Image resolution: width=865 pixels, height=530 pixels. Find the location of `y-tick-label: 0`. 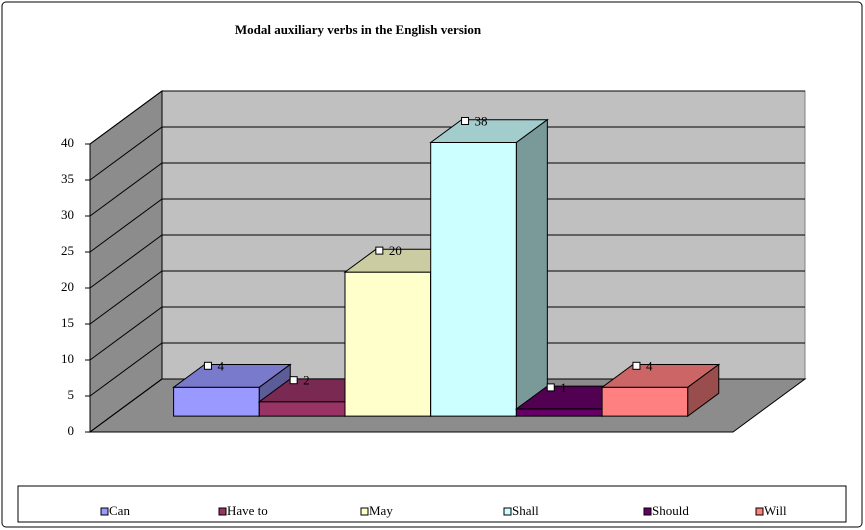

y-tick-label: 0 is located at coordinates (71, 430).